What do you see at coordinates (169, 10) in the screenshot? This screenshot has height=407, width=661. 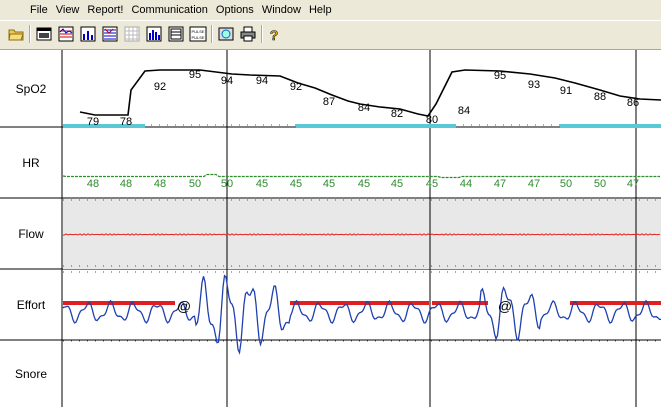 I see `menu-communication: Communication` at bounding box center [169, 10].